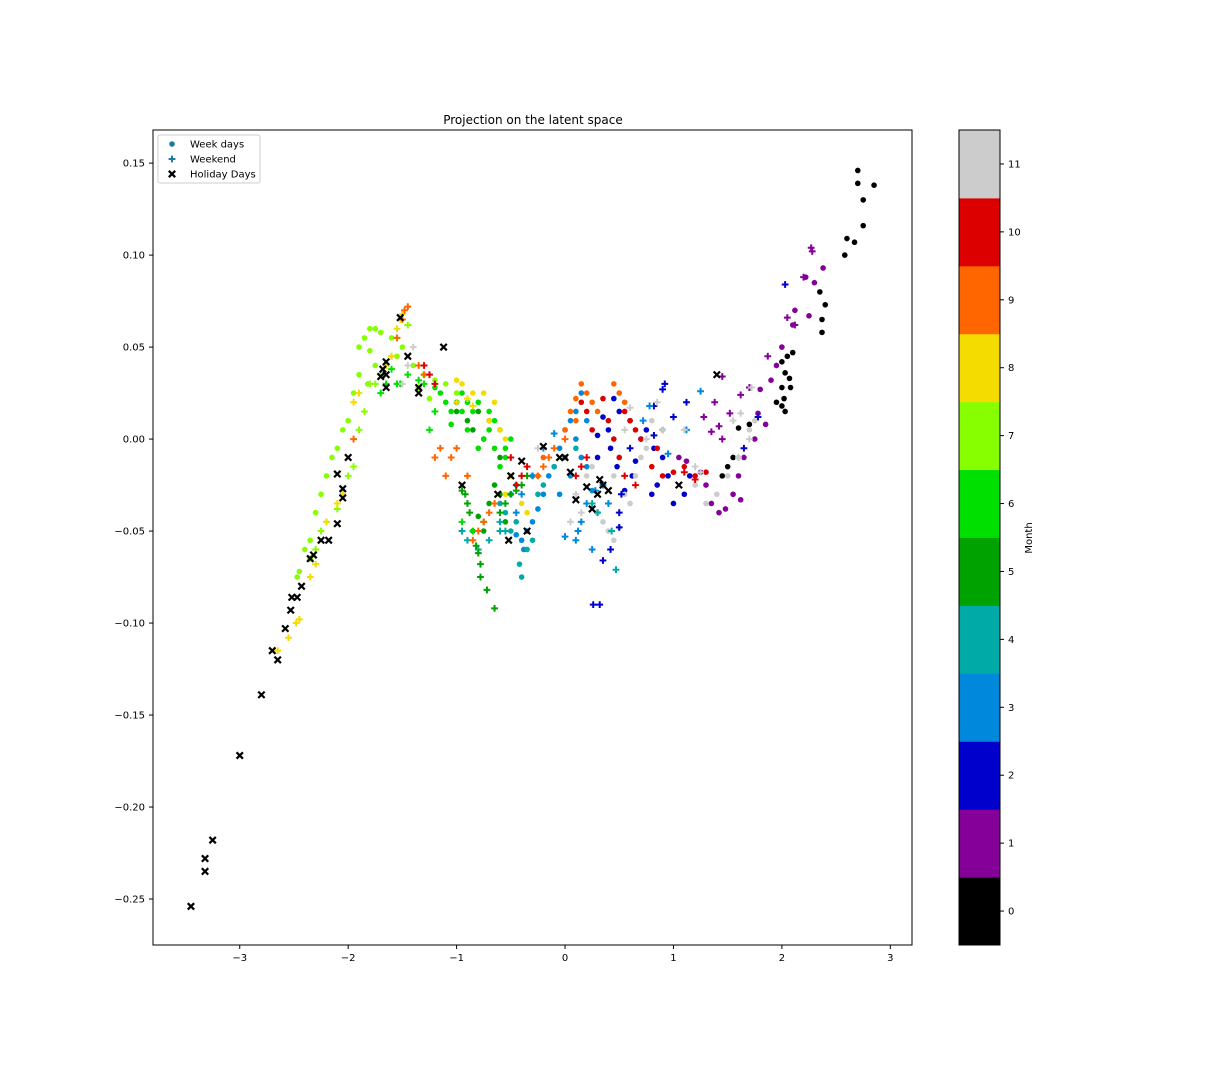 The height and width of the screenshot is (1080, 1224). What do you see at coordinates (134, 164) in the screenshot?
I see `y-tick-label: 0.15` at bounding box center [134, 164].